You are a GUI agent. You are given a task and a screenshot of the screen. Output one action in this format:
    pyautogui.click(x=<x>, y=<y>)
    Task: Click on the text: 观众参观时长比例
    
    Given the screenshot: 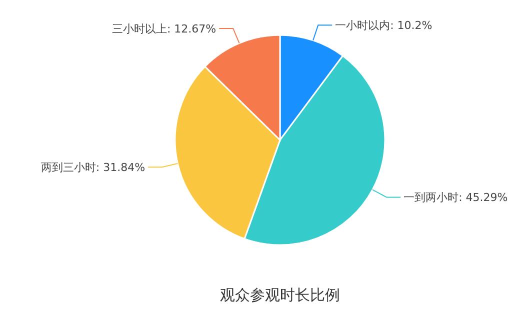 What is the action you would take?
    pyautogui.click(x=280, y=295)
    